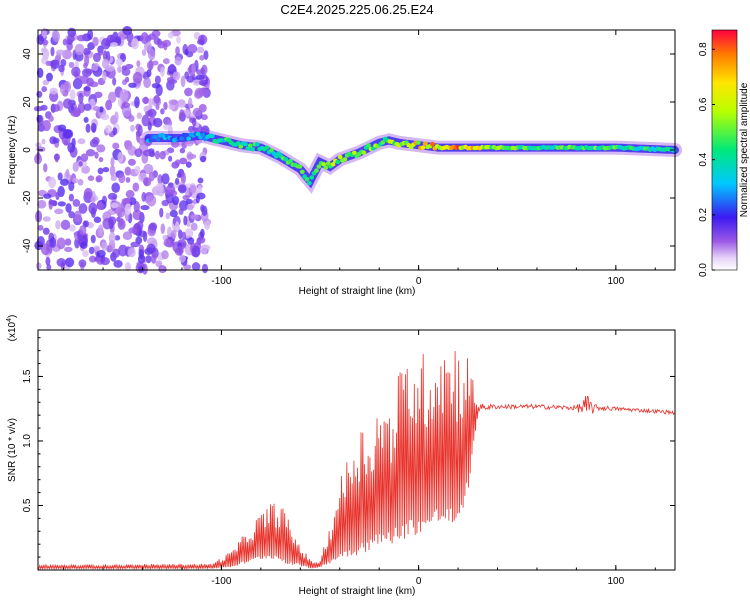  Describe the element at coordinates (703, 49) in the screenshot. I see `colorbar-tick-label: 0.8` at that location.